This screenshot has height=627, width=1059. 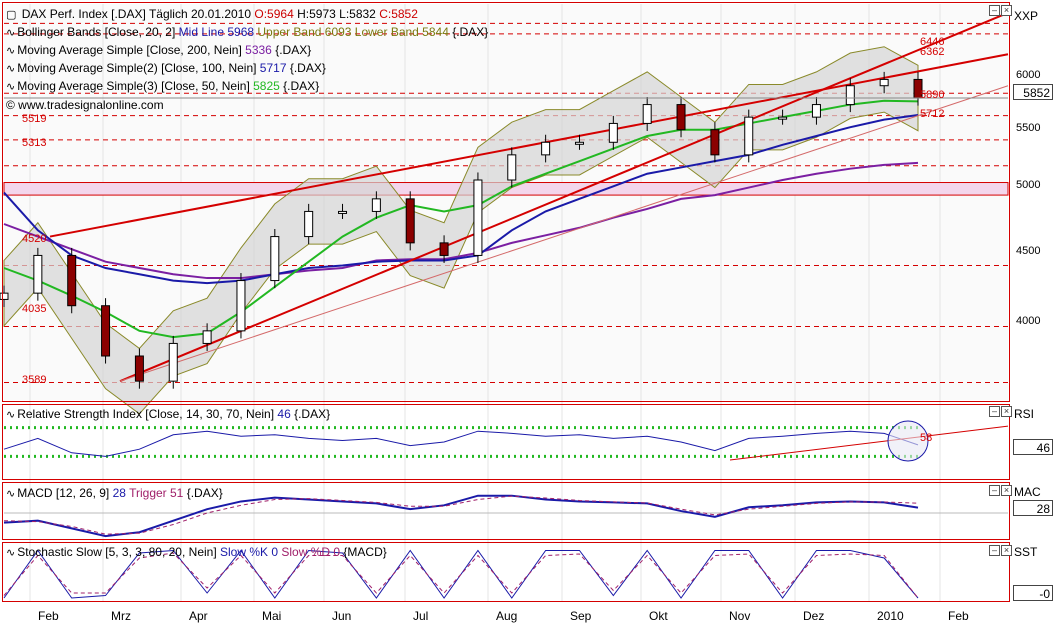 What do you see at coordinates (11, 14) in the screenshot?
I see `chart-icon: ▢` at bounding box center [11, 14].